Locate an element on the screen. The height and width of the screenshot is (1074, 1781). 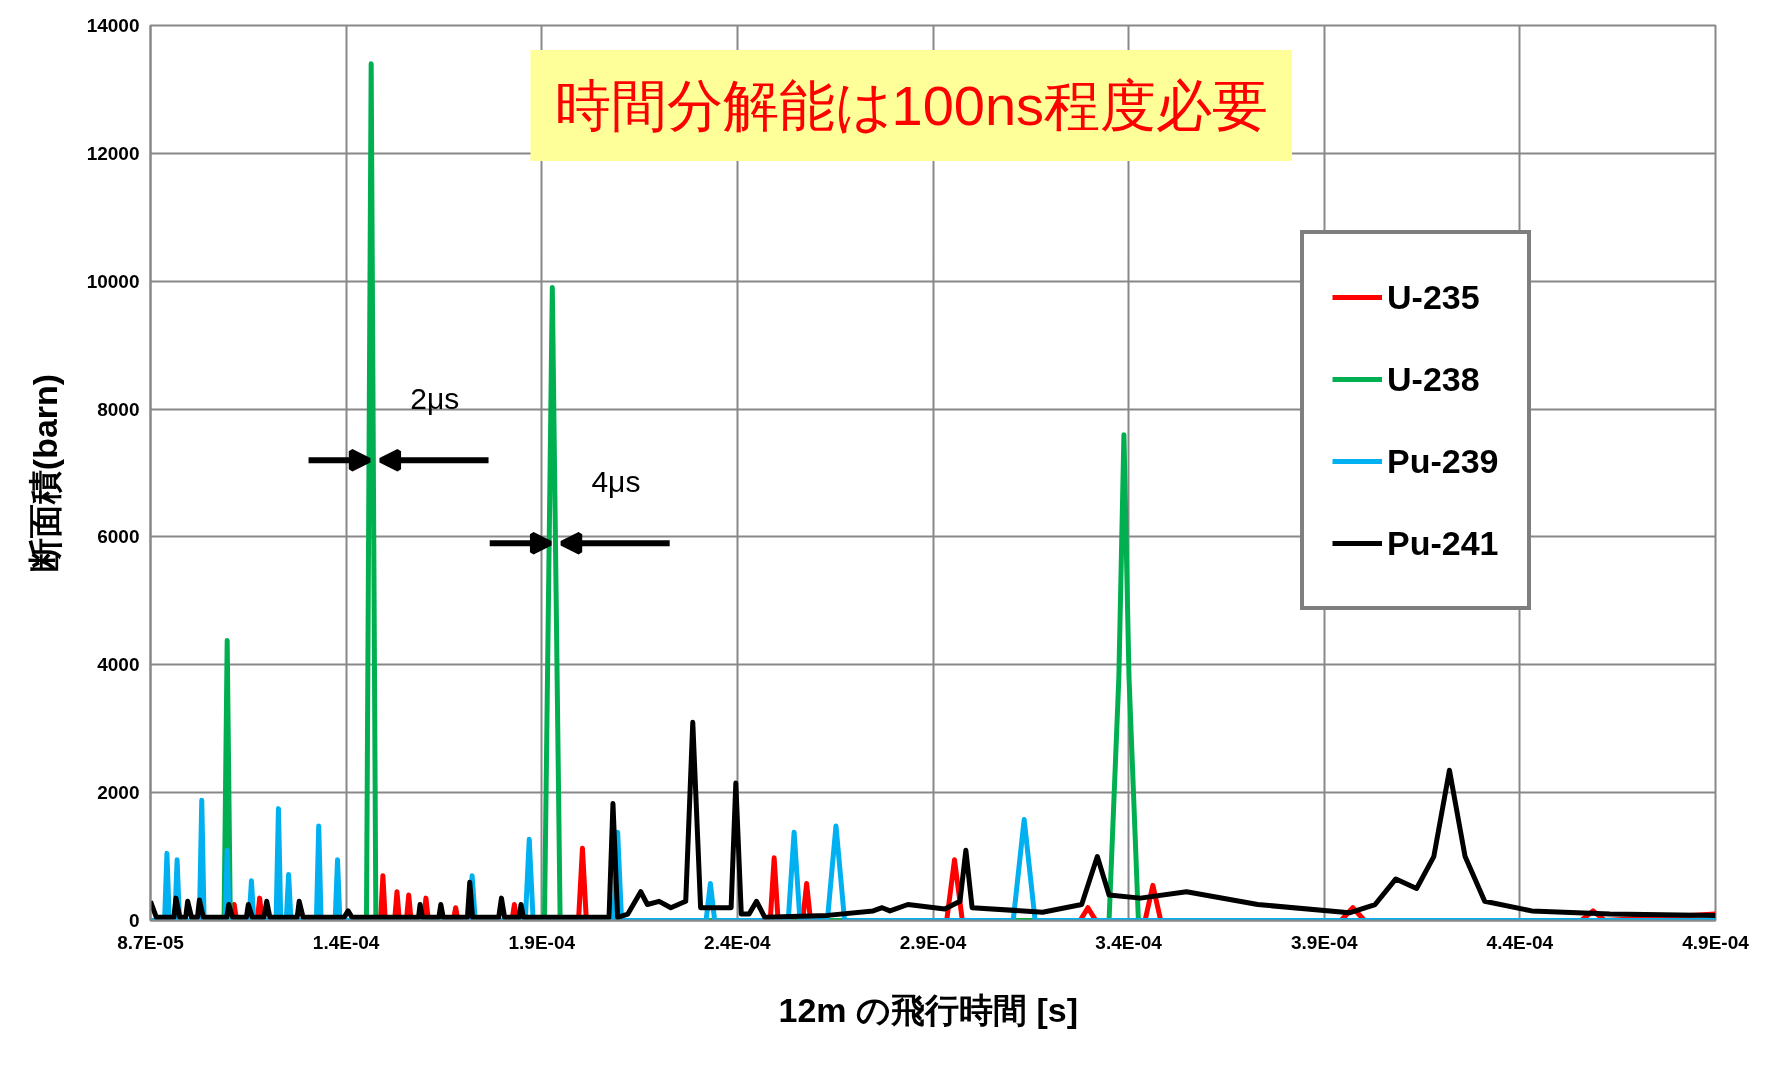
annotation: 2μs is located at coordinates (435, 399).